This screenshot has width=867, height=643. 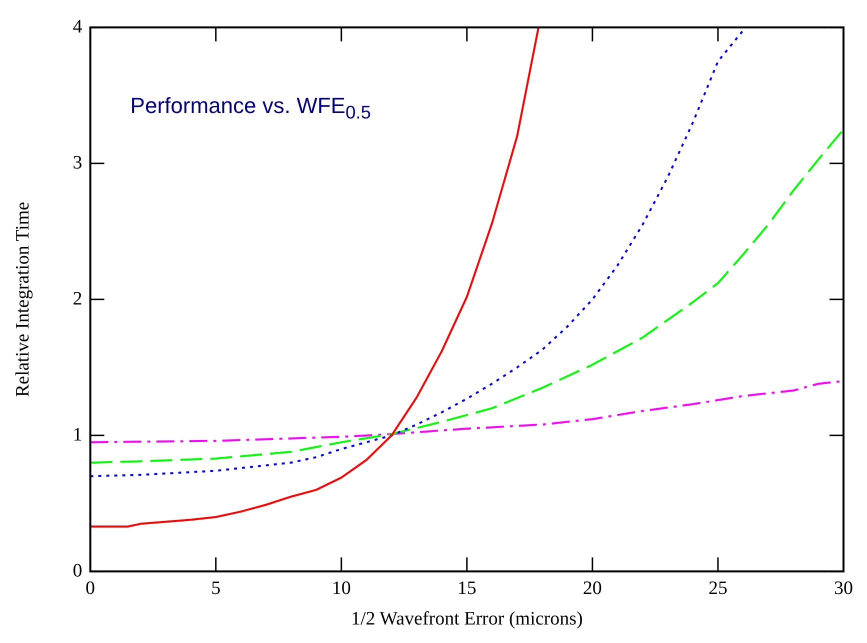 What do you see at coordinates (77, 163) in the screenshot?
I see `y-tick-label: 3` at bounding box center [77, 163].